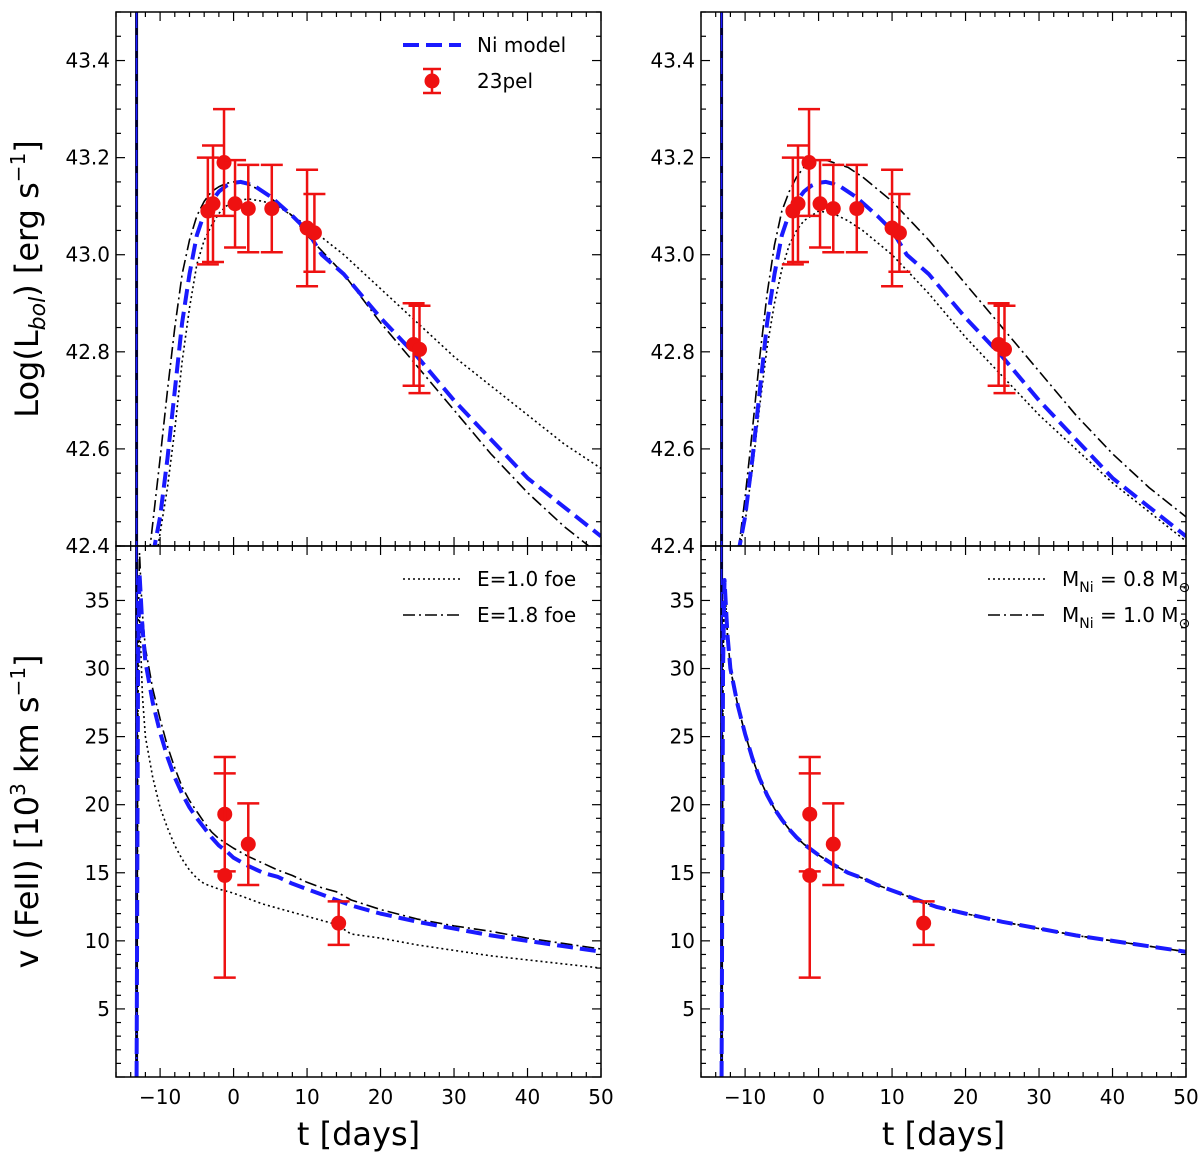 This screenshot has width=1200, height=1153. Describe the element at coordinates (521, 45) in the screenshot. I see `legend-label: Ni model` at that location.